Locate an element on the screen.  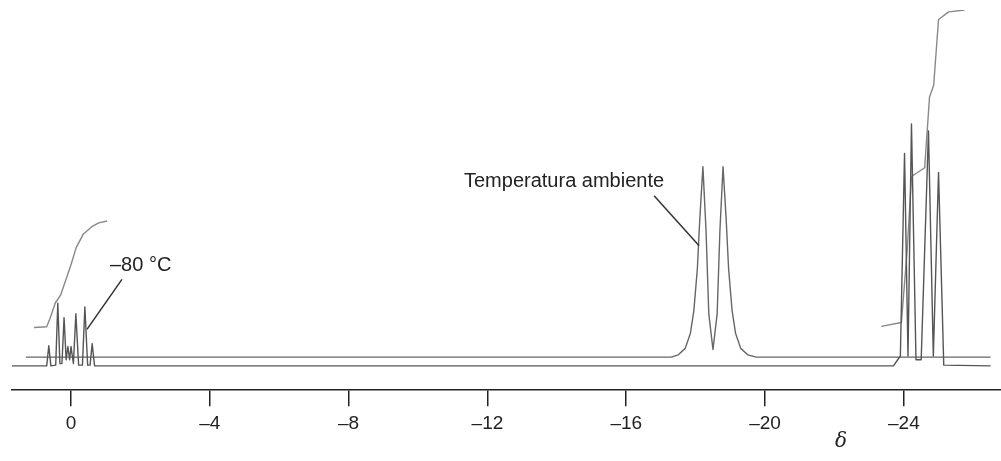
x-tick-label: –4 is located at coordinates (210, 422).